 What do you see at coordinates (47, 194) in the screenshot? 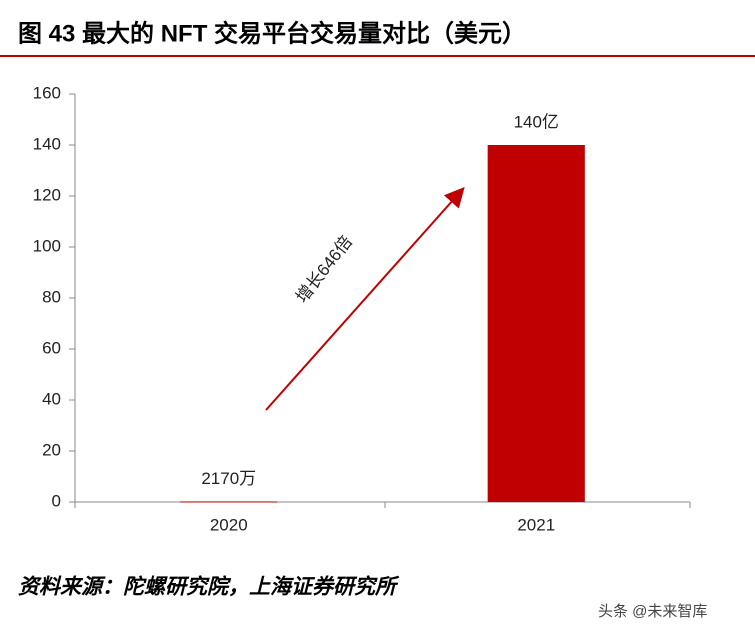
I see `y-tick-label: 120` at bounding box center [47, 194].